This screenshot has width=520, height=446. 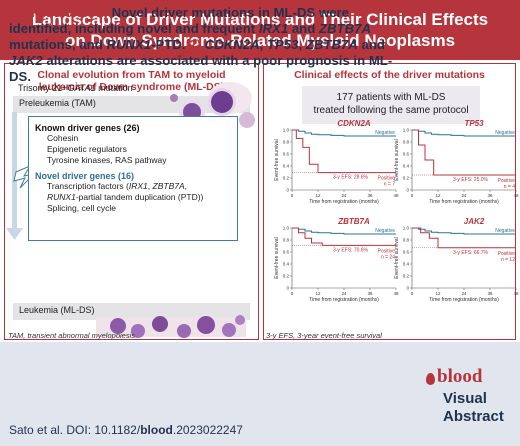 I want to click on chart-title: ZBTB7A, so click(x=353, y=221).